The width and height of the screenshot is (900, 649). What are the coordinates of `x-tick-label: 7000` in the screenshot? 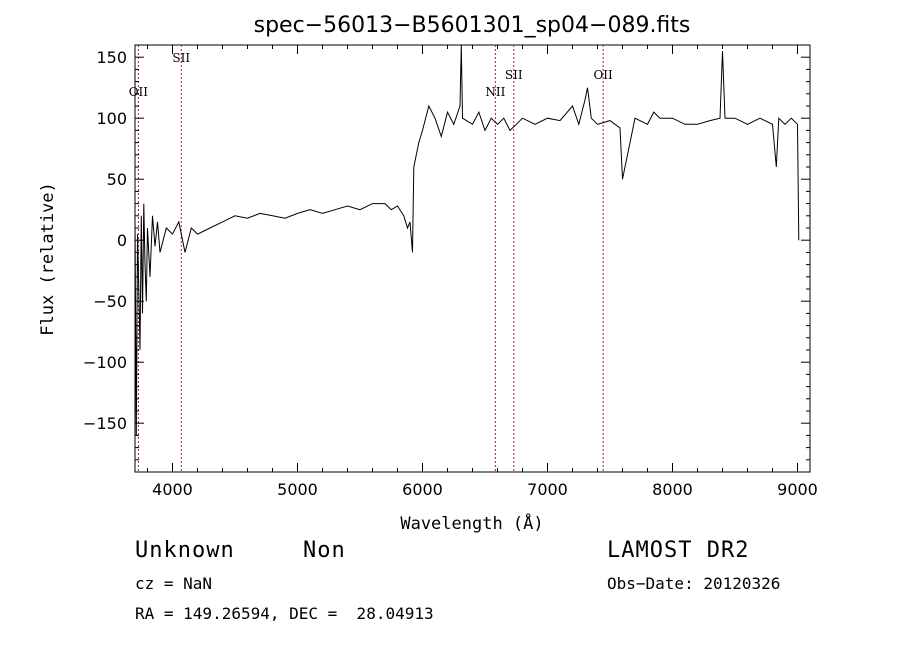 It's located at (547, 489).